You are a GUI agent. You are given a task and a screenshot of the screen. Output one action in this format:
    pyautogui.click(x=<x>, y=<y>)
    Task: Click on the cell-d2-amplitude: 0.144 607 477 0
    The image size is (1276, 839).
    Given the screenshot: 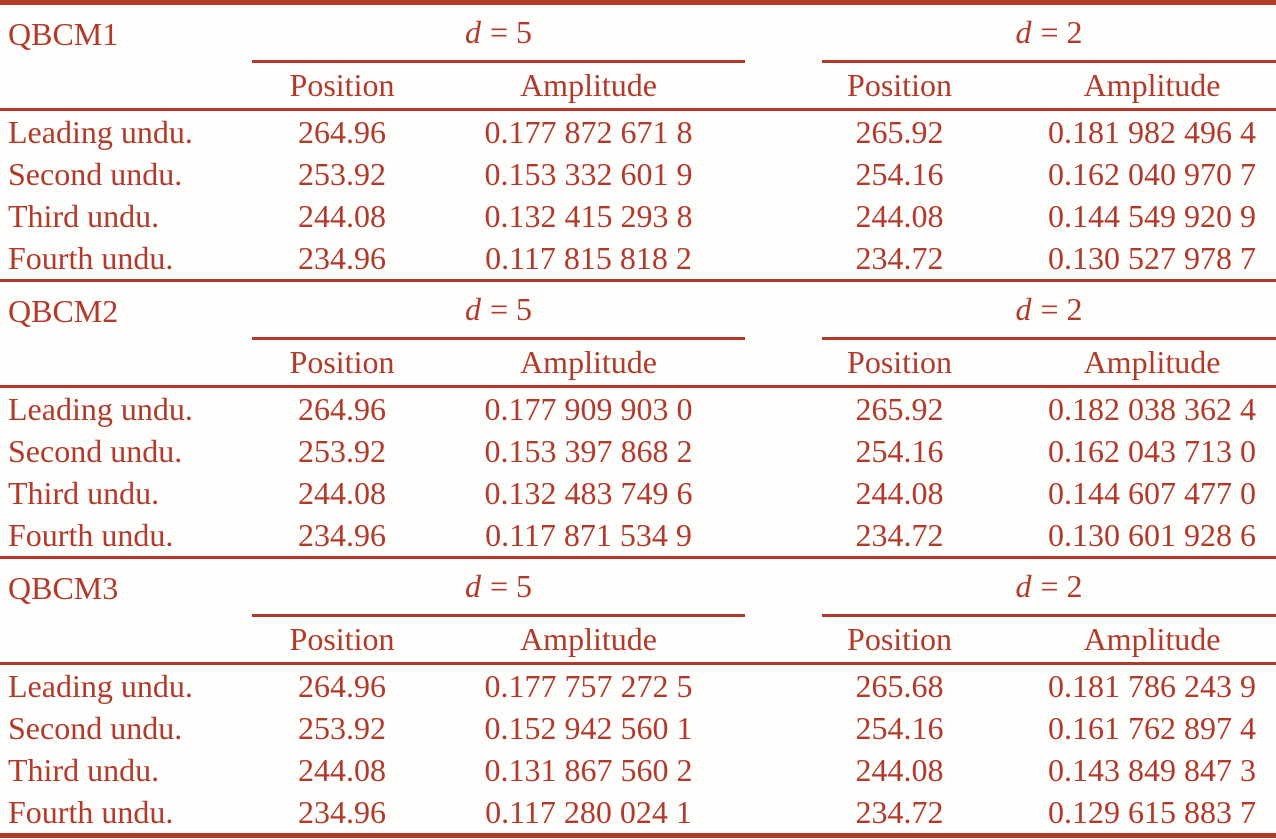 What is the action you would take?
    pyautogui.click(x=1152, y=492)
    